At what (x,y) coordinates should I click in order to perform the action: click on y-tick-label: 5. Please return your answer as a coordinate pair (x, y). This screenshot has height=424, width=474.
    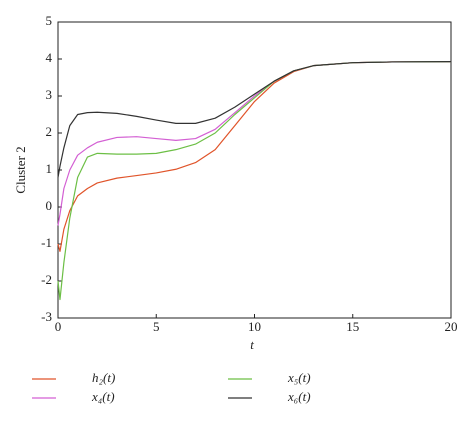
    Looking at the image, I should click on (49, 20).